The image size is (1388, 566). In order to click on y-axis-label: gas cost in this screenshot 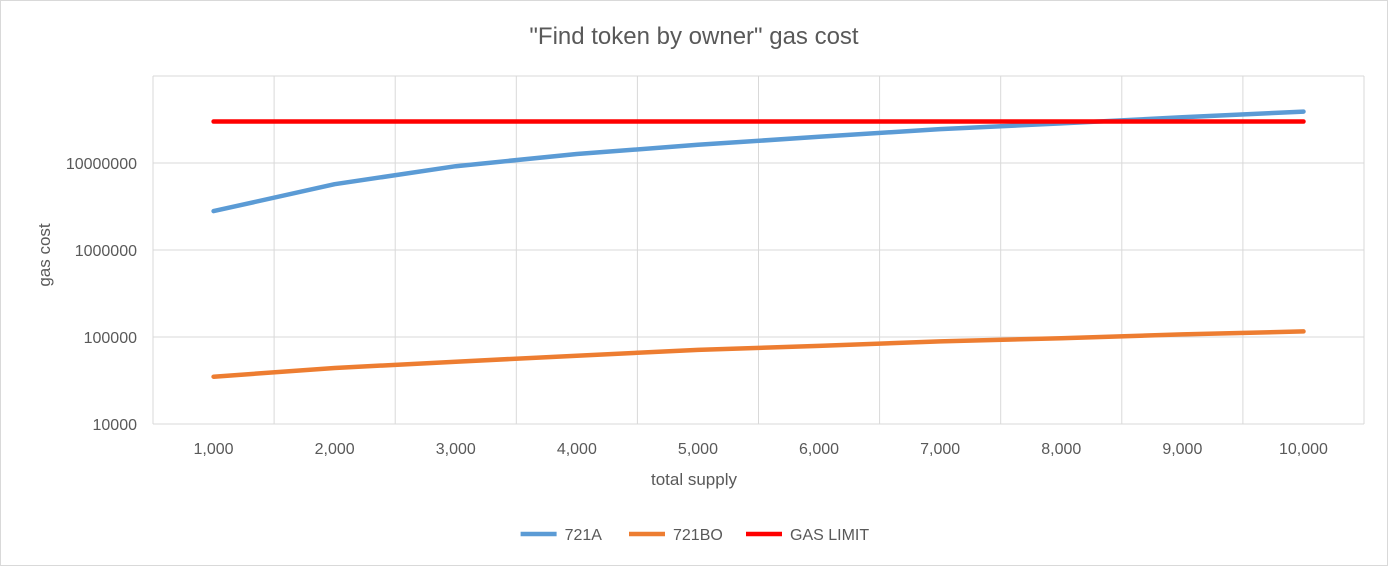, I will do `click(44, 255)`.